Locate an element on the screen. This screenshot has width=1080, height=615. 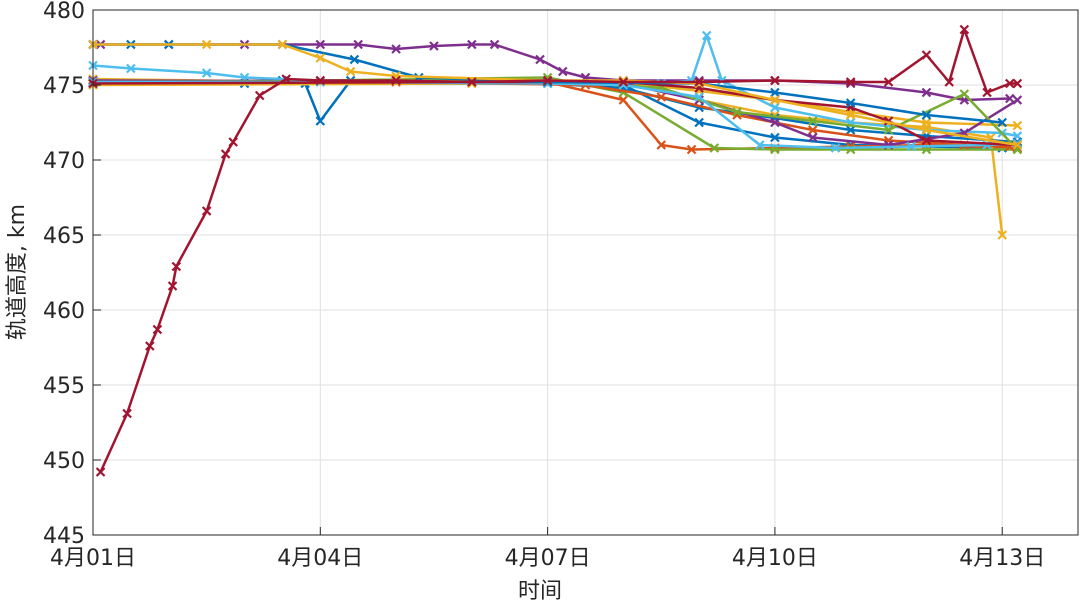
y-tick-label: 480 is located at coordinates (64, 12).